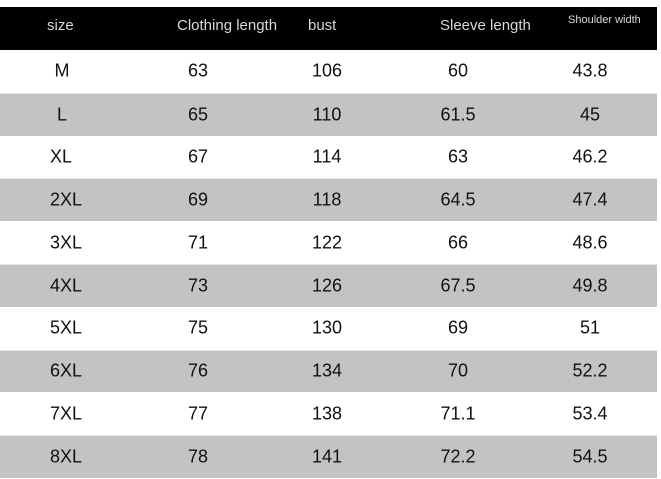  I want to click on cell-sleeve-length: 63, so click(458, 156).